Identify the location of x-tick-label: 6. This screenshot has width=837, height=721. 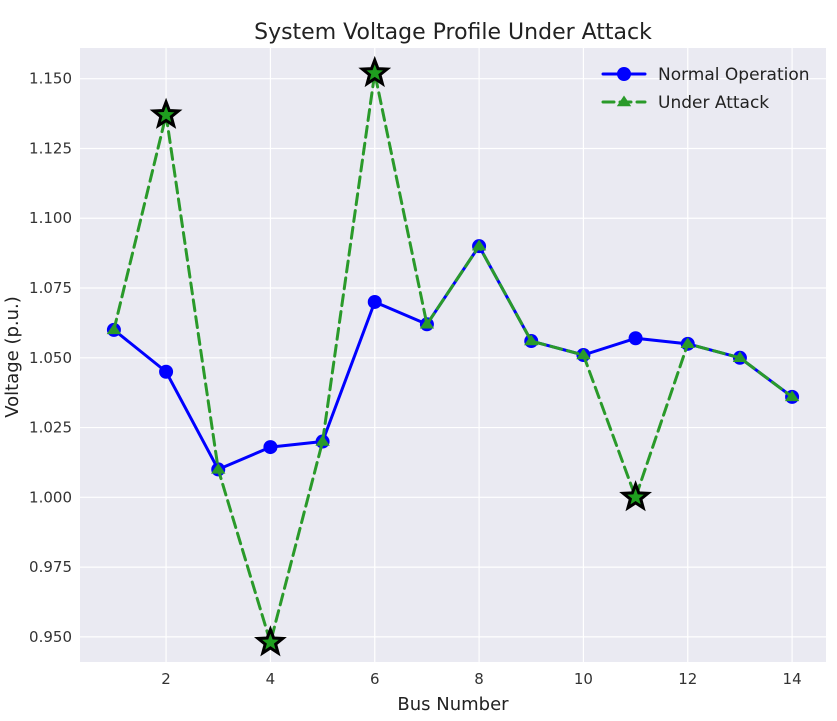
(375, 679).